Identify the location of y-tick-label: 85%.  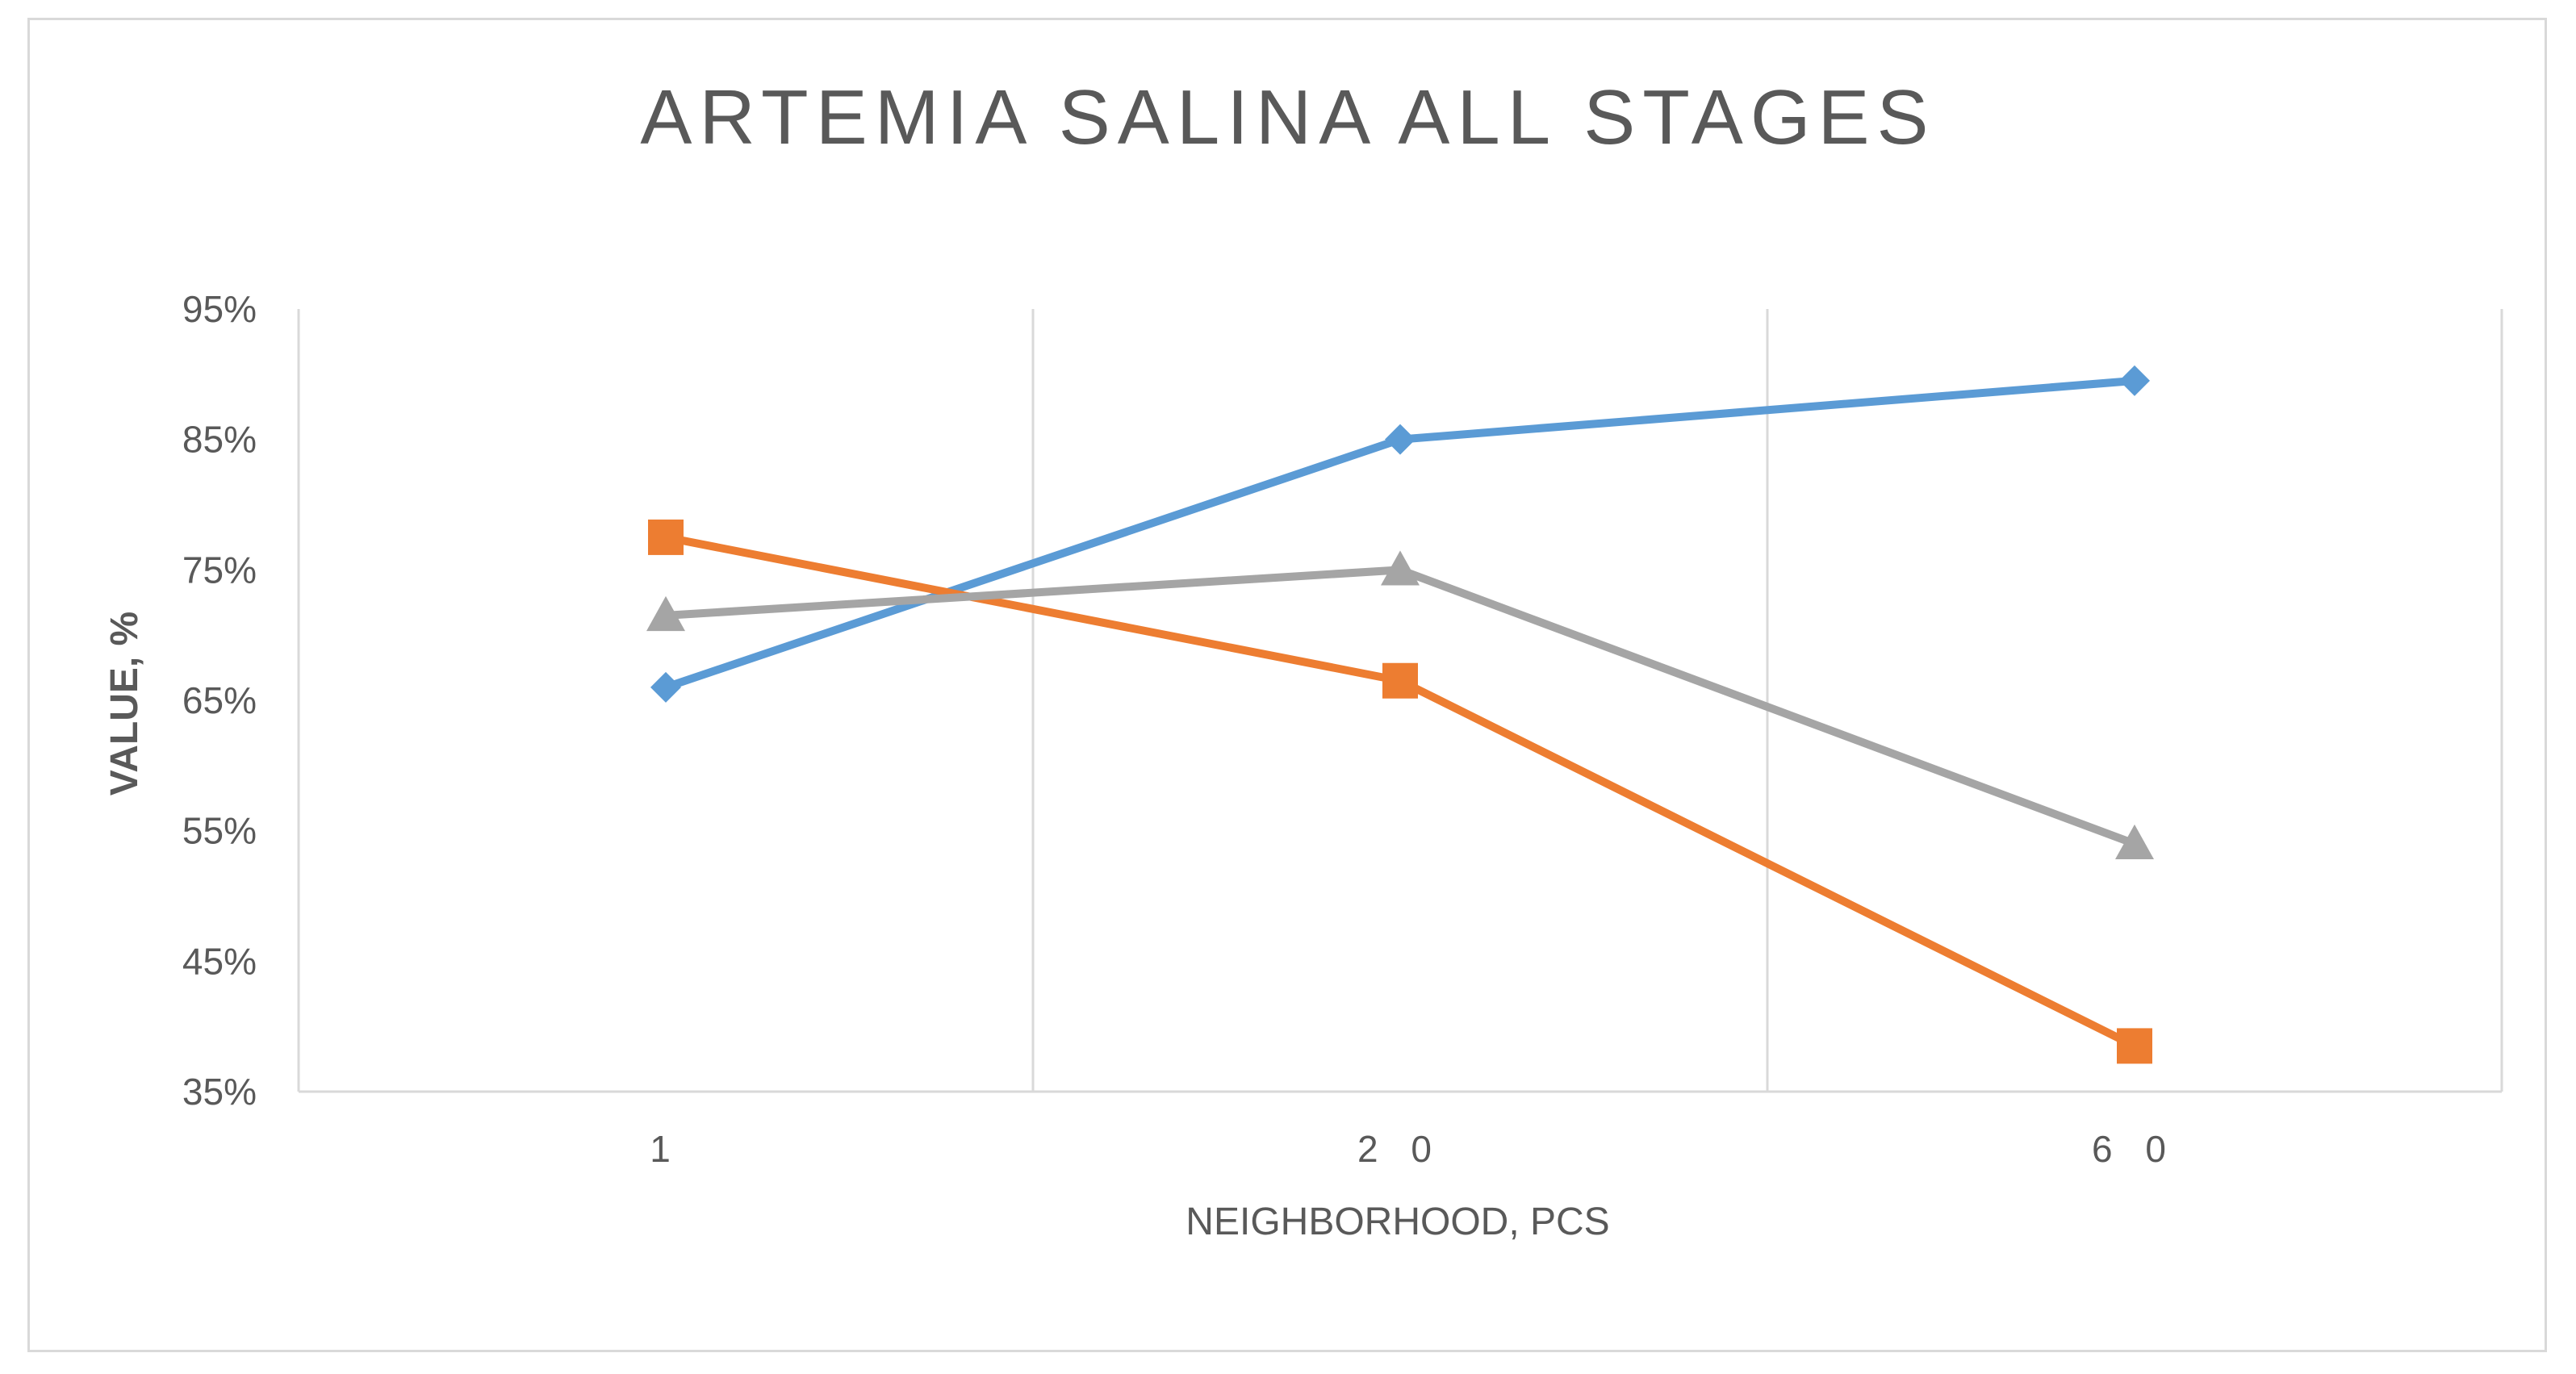
(219, 440).